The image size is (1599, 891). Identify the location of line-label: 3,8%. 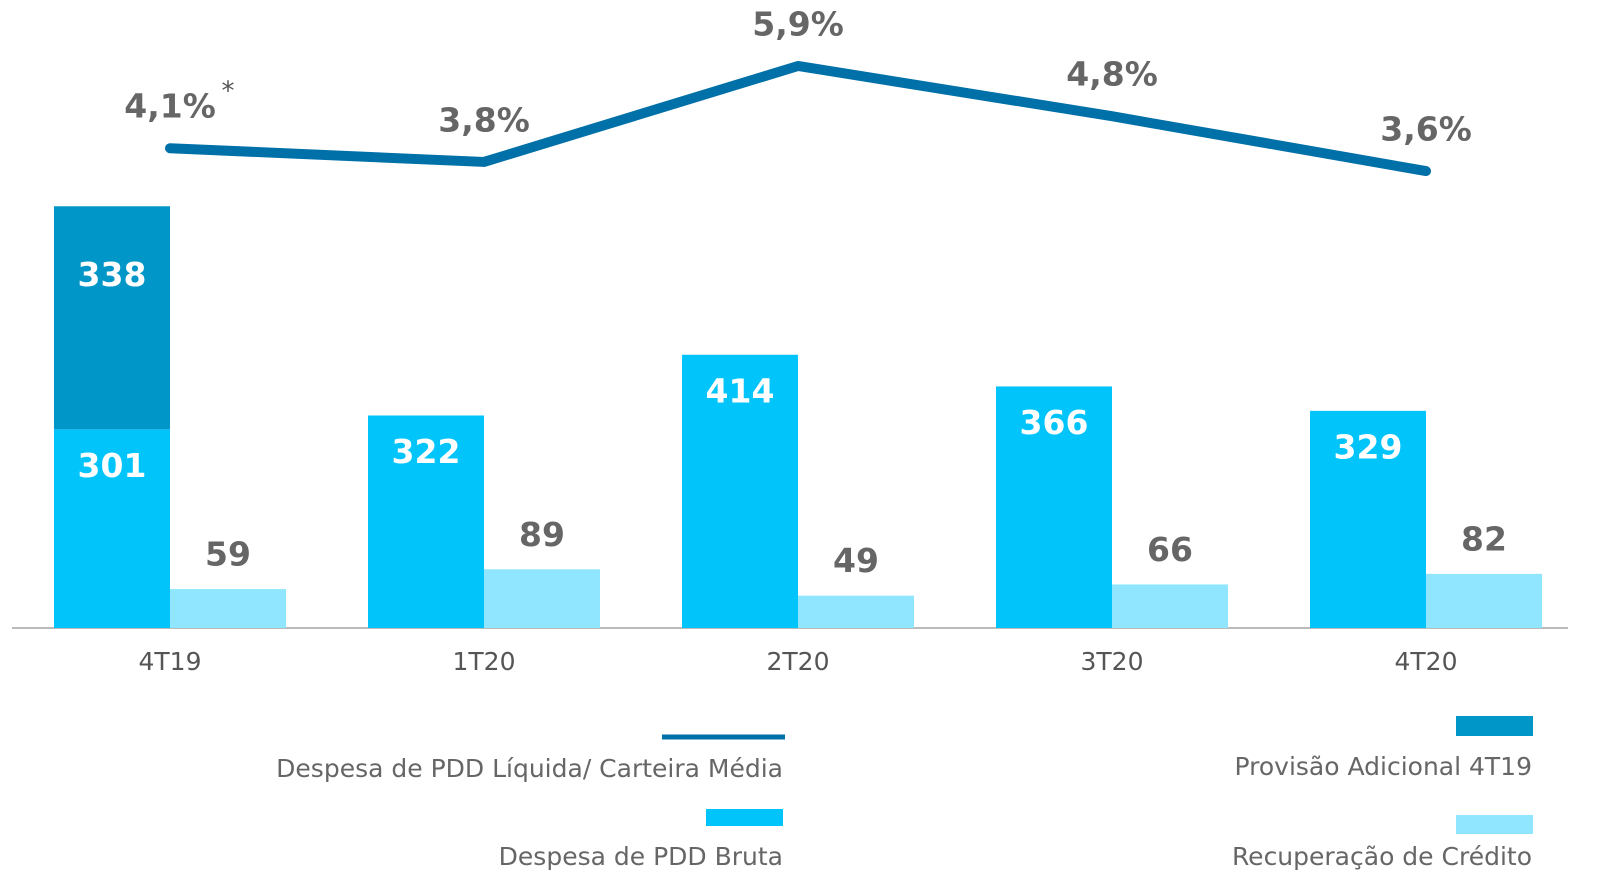
(484, 119).